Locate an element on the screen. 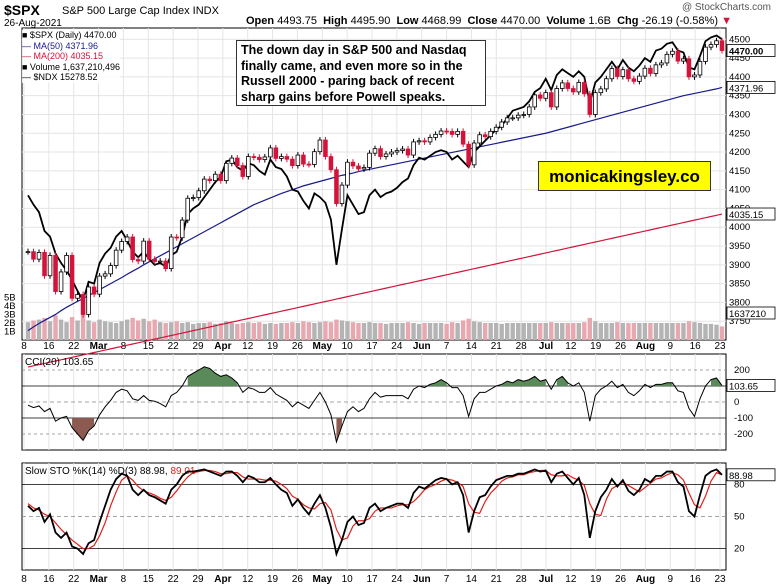 The height and width of the screenshot is (588, 777). x-tick-label: 12 is located at coordinates (571, 579).